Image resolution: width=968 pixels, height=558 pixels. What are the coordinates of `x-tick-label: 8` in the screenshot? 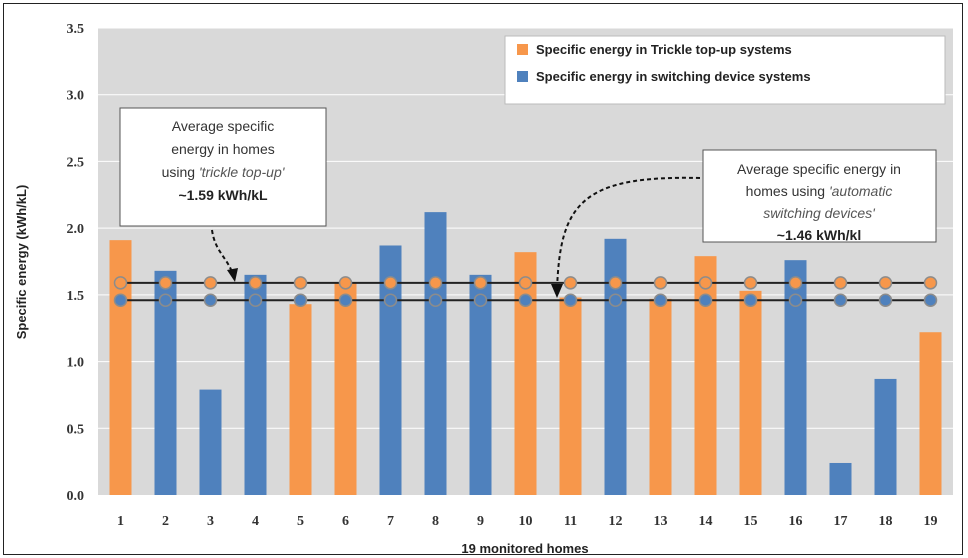 It's located at (435, 521).